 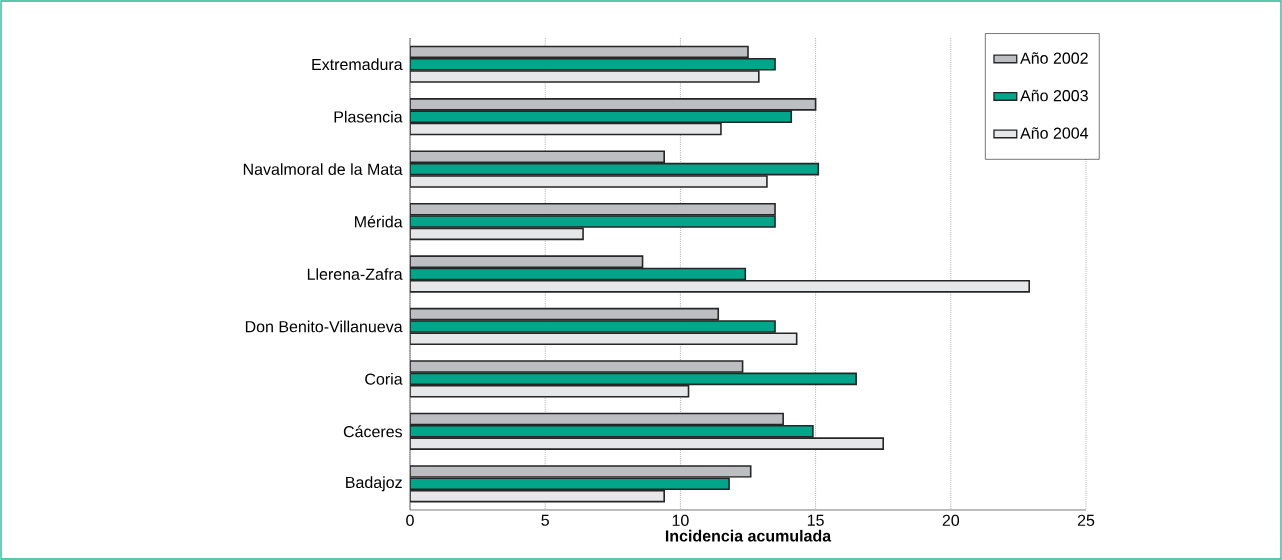 What do you see at coordinates (374, 484) in the screenshot?
I see `y-tick-label: Badajoz` at bounding box center [374, 484].